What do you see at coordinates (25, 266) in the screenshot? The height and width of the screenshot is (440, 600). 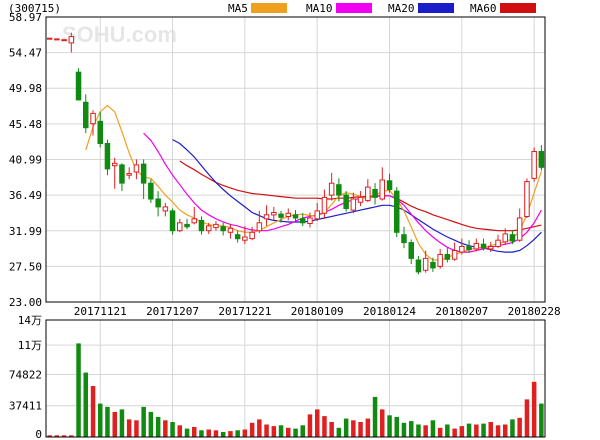 I see `price-tick-label: 27.50` at bounding box center [25, 266].